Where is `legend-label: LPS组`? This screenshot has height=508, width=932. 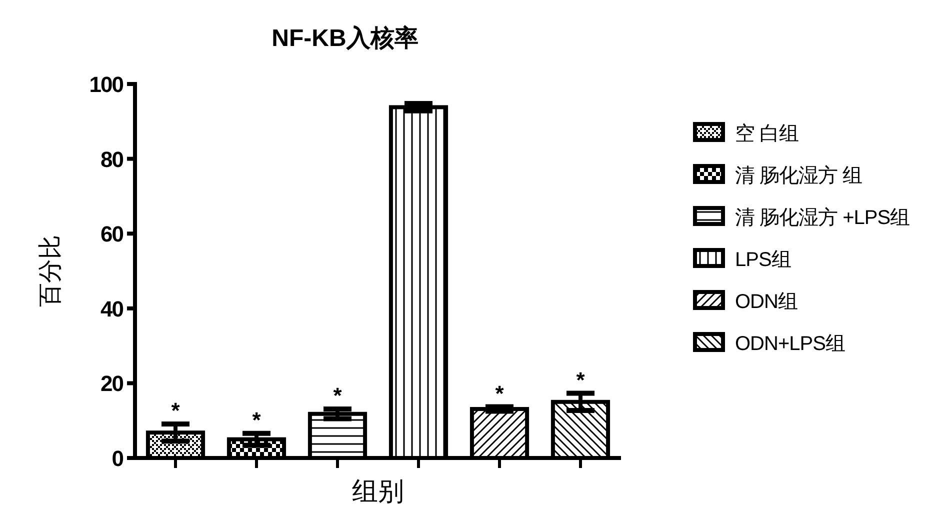
legend-label: LPS组 is located at coordinates (763, 260).